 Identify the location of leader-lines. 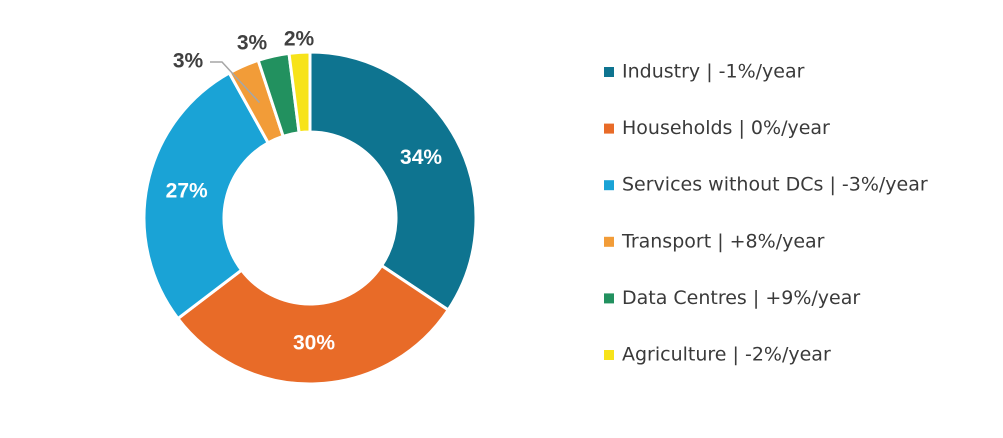
(235, 82).